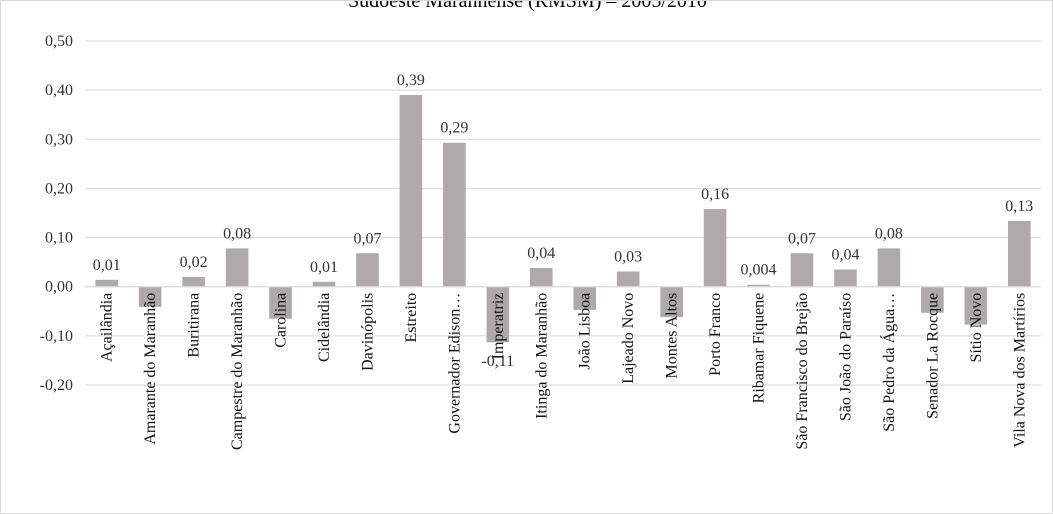 The height and width of the screenshot is (514, 1053). What do you see at coordinates (759, 348) in the screenshot?
I see `x-tick-label: Ribamar Fiquene` at bounding box center [759, 348].